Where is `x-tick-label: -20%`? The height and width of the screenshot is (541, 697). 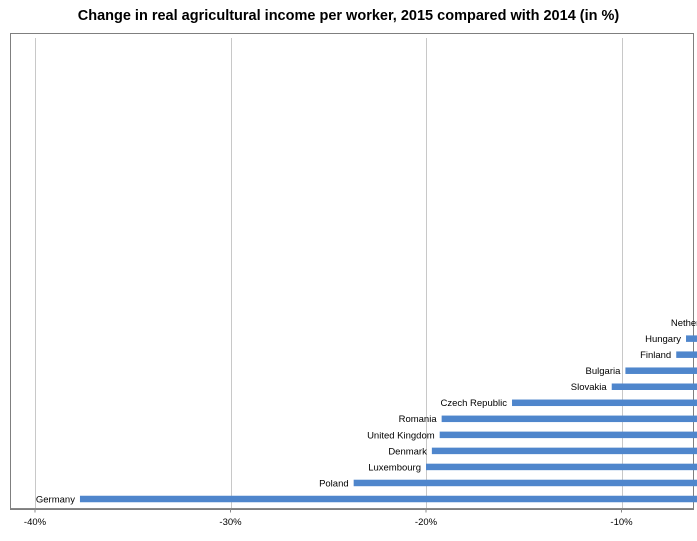 x-tick-label: -20% is located at coordinates (426, 522).